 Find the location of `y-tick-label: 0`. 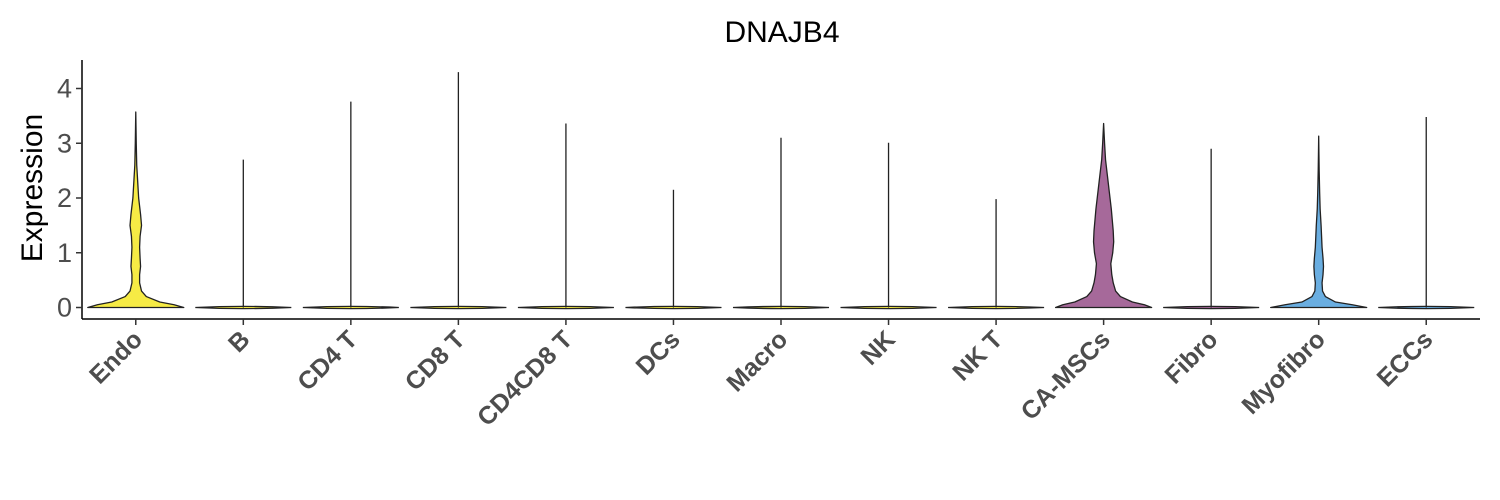

y-tick-label: 0 is located at coordinates (64, 308).